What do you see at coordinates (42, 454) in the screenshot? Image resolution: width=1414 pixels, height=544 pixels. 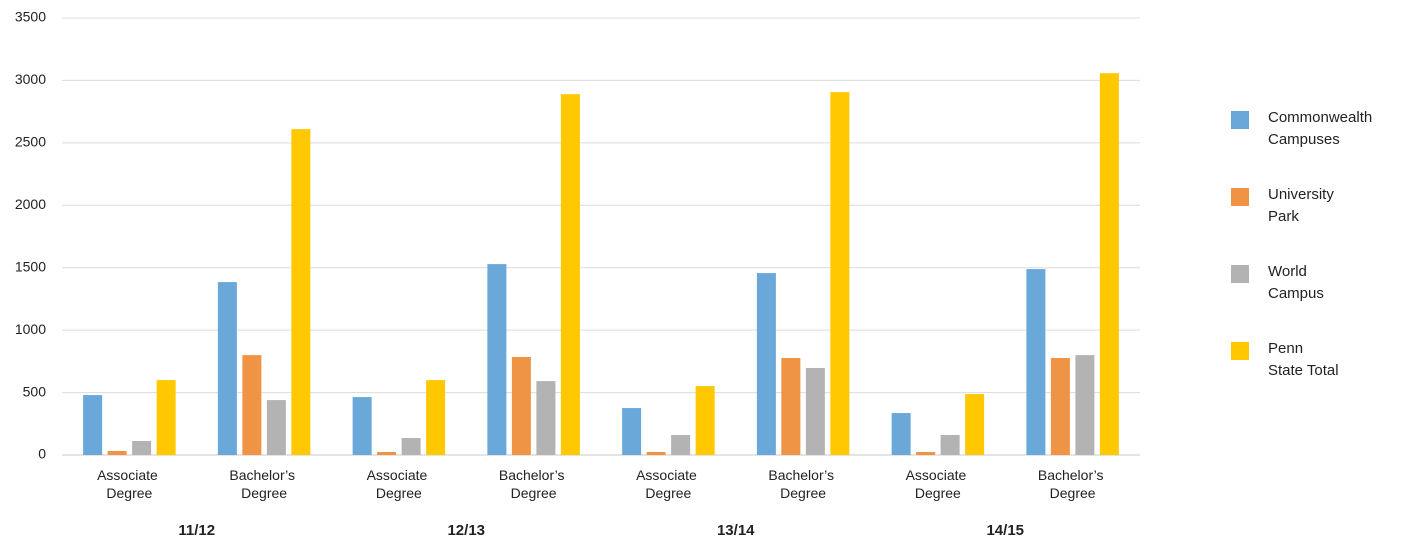 I see `y-tick-label: 0` at bounding box center [42, 454].